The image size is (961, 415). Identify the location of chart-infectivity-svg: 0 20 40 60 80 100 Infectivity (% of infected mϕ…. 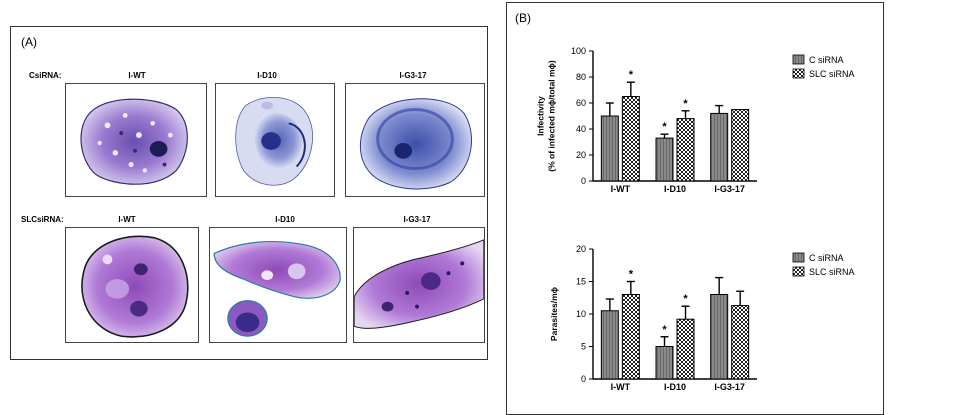
(695, 119).